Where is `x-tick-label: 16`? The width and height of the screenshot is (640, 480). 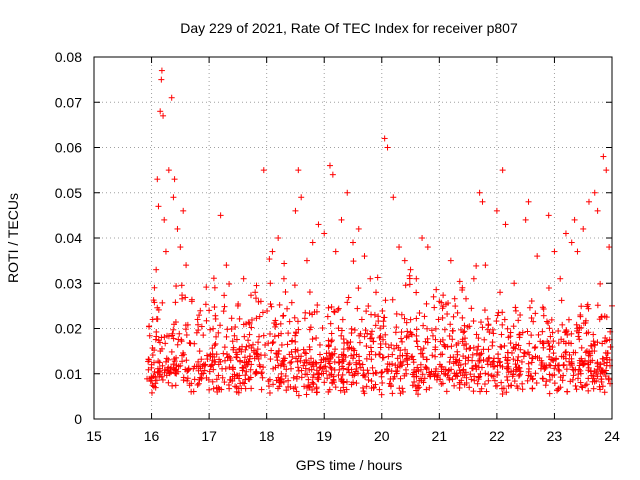
x-tick-label: 16 is located at coordinates (152, 436).